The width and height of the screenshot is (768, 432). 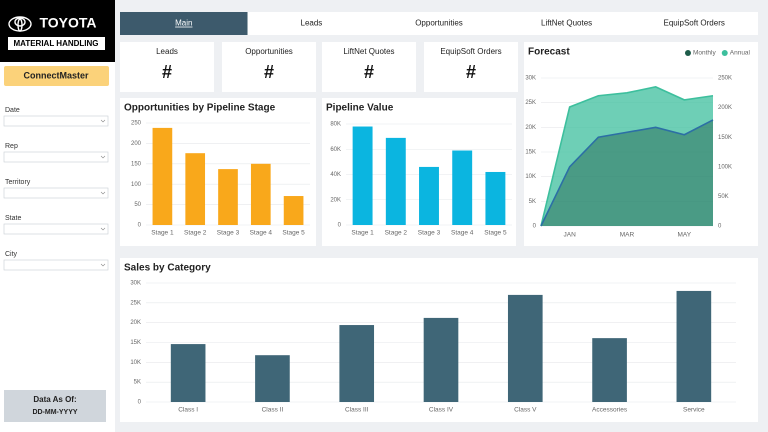 I want to click on x-tick-label: Class V, so click(x=525, y=410).